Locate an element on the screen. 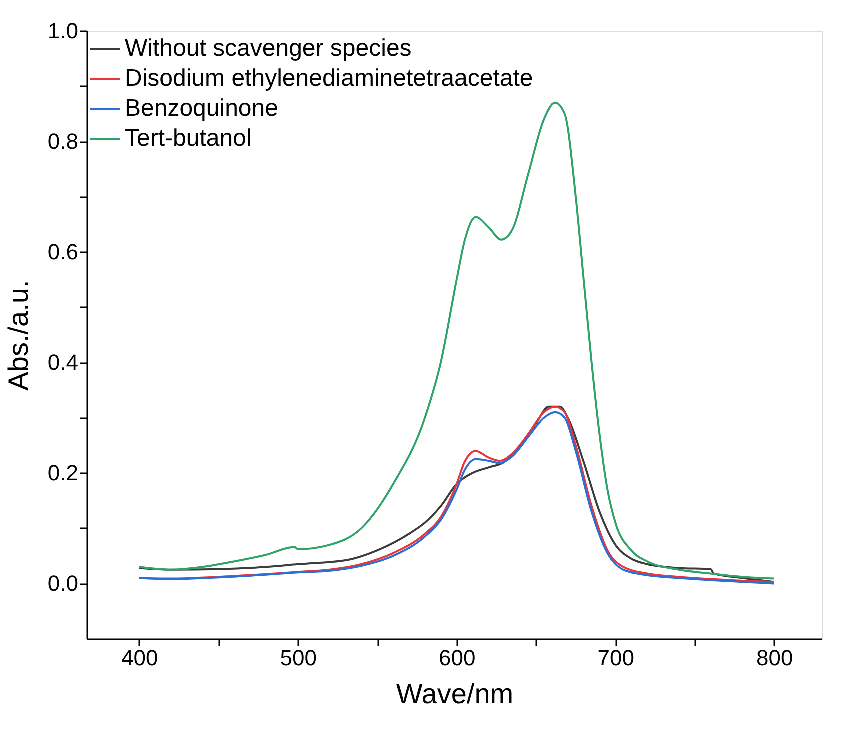  x-tick-label: 600 is located at coordinates (457, 658).